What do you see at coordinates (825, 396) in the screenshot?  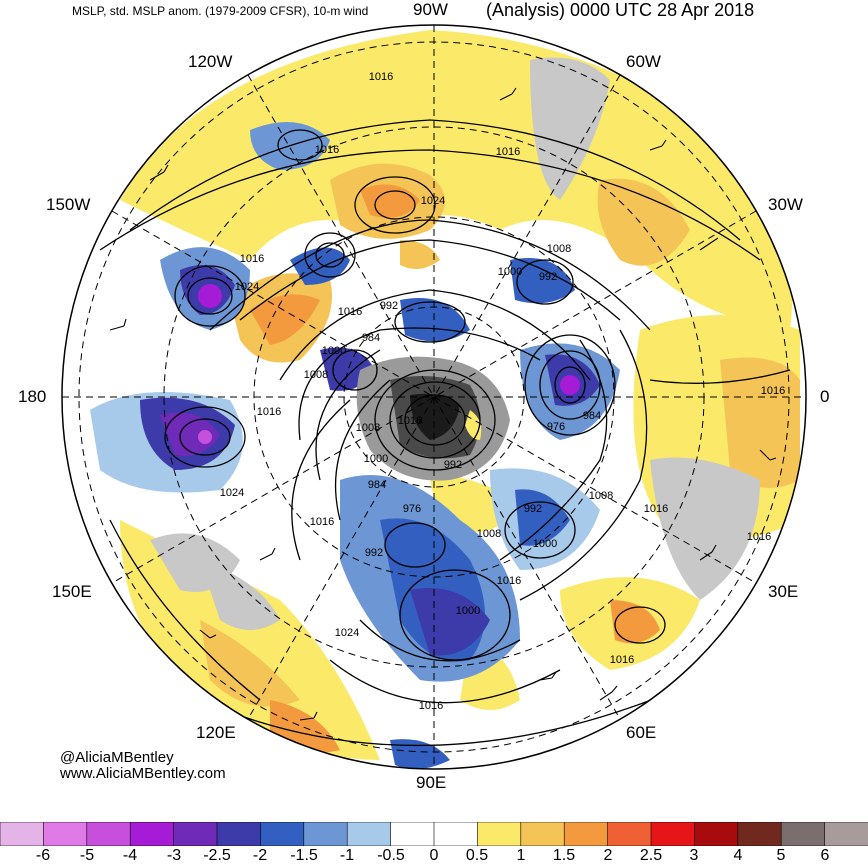 I see `lon-label-0: 0` at bounding box center [825, 396].